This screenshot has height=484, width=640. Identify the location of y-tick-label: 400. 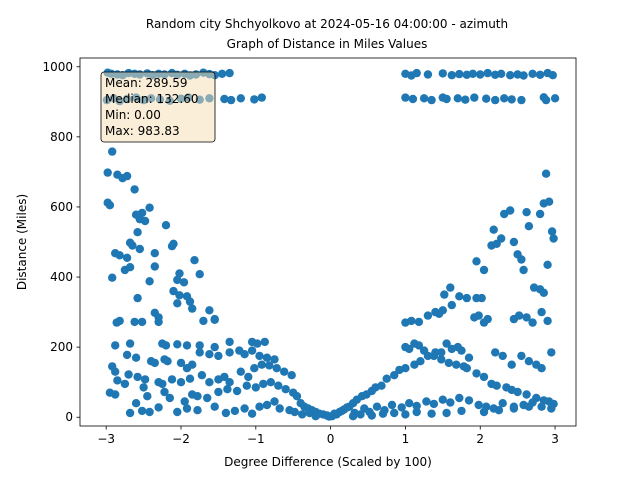
(61, 277).